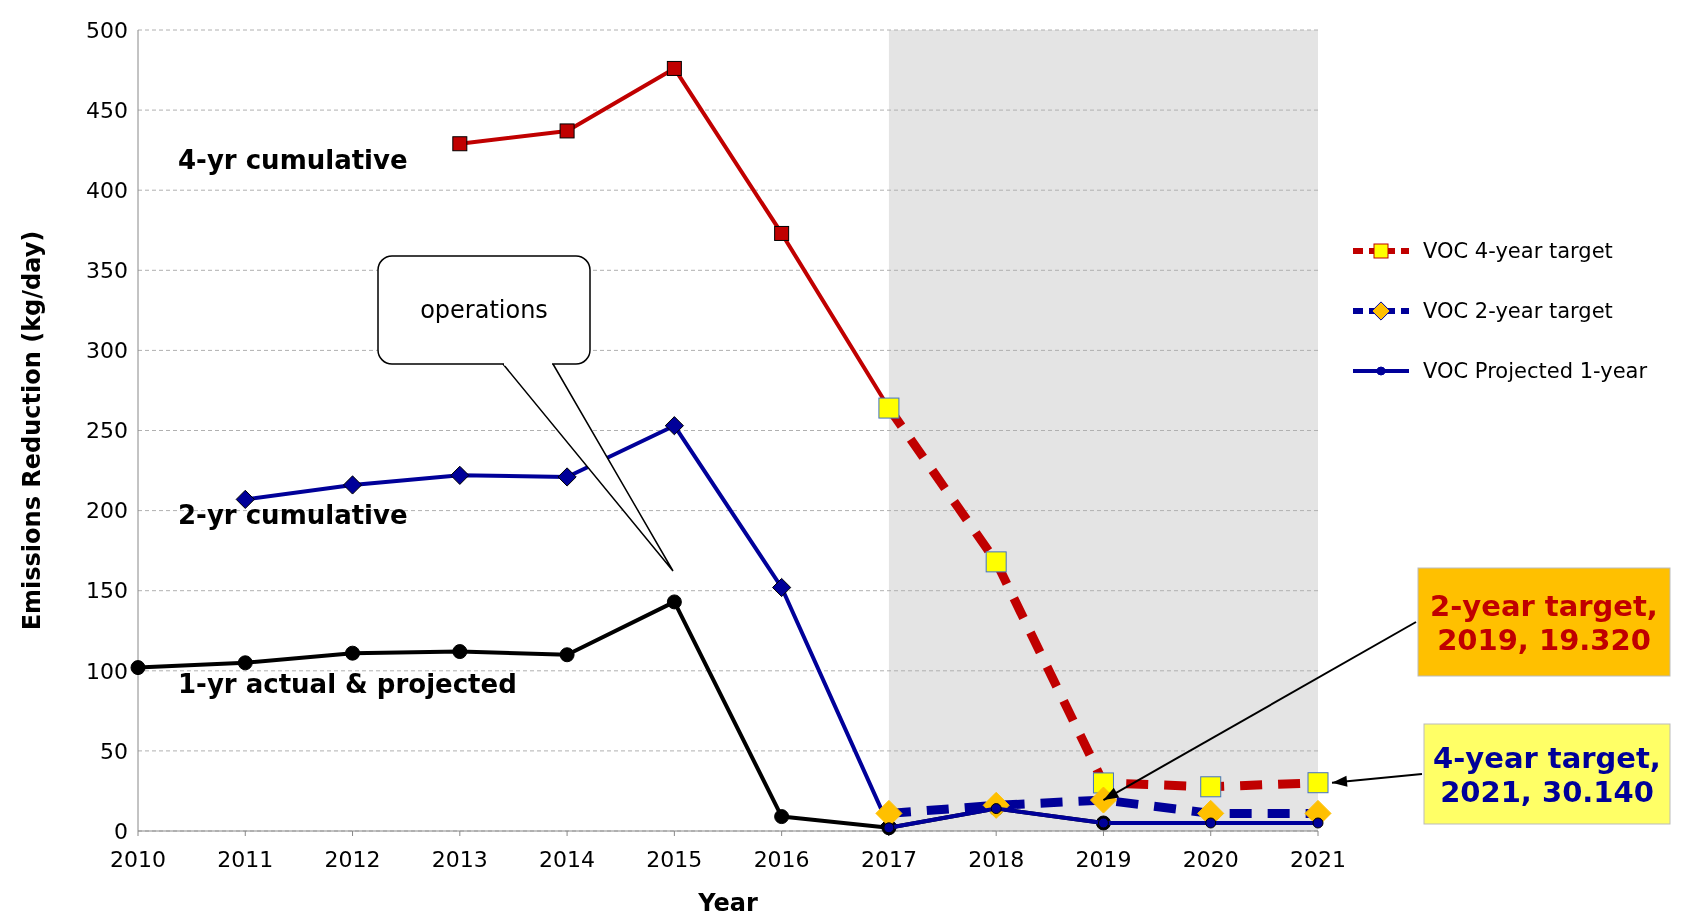 The image size is (1693, 923). What do you see at coordinates (567, 859) in the screenshot?
I see `x-tick-label: 2014` at bounding box center [567, 859].